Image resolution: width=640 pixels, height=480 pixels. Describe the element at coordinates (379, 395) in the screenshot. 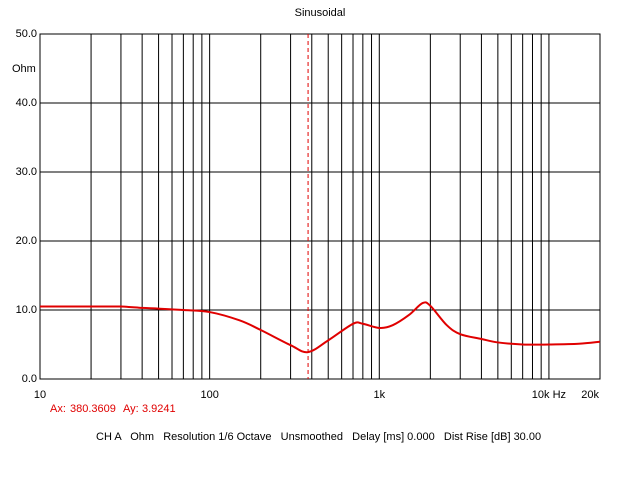

I see `x-tick-label: 1k` at that location.